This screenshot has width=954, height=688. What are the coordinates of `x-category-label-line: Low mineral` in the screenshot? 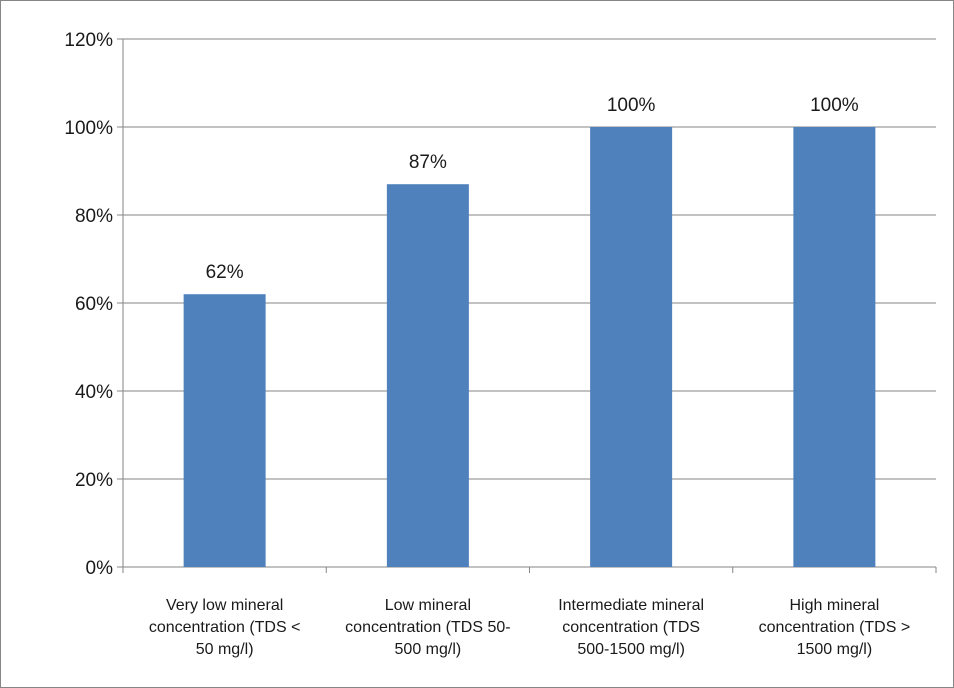 It's located at (428, 605).